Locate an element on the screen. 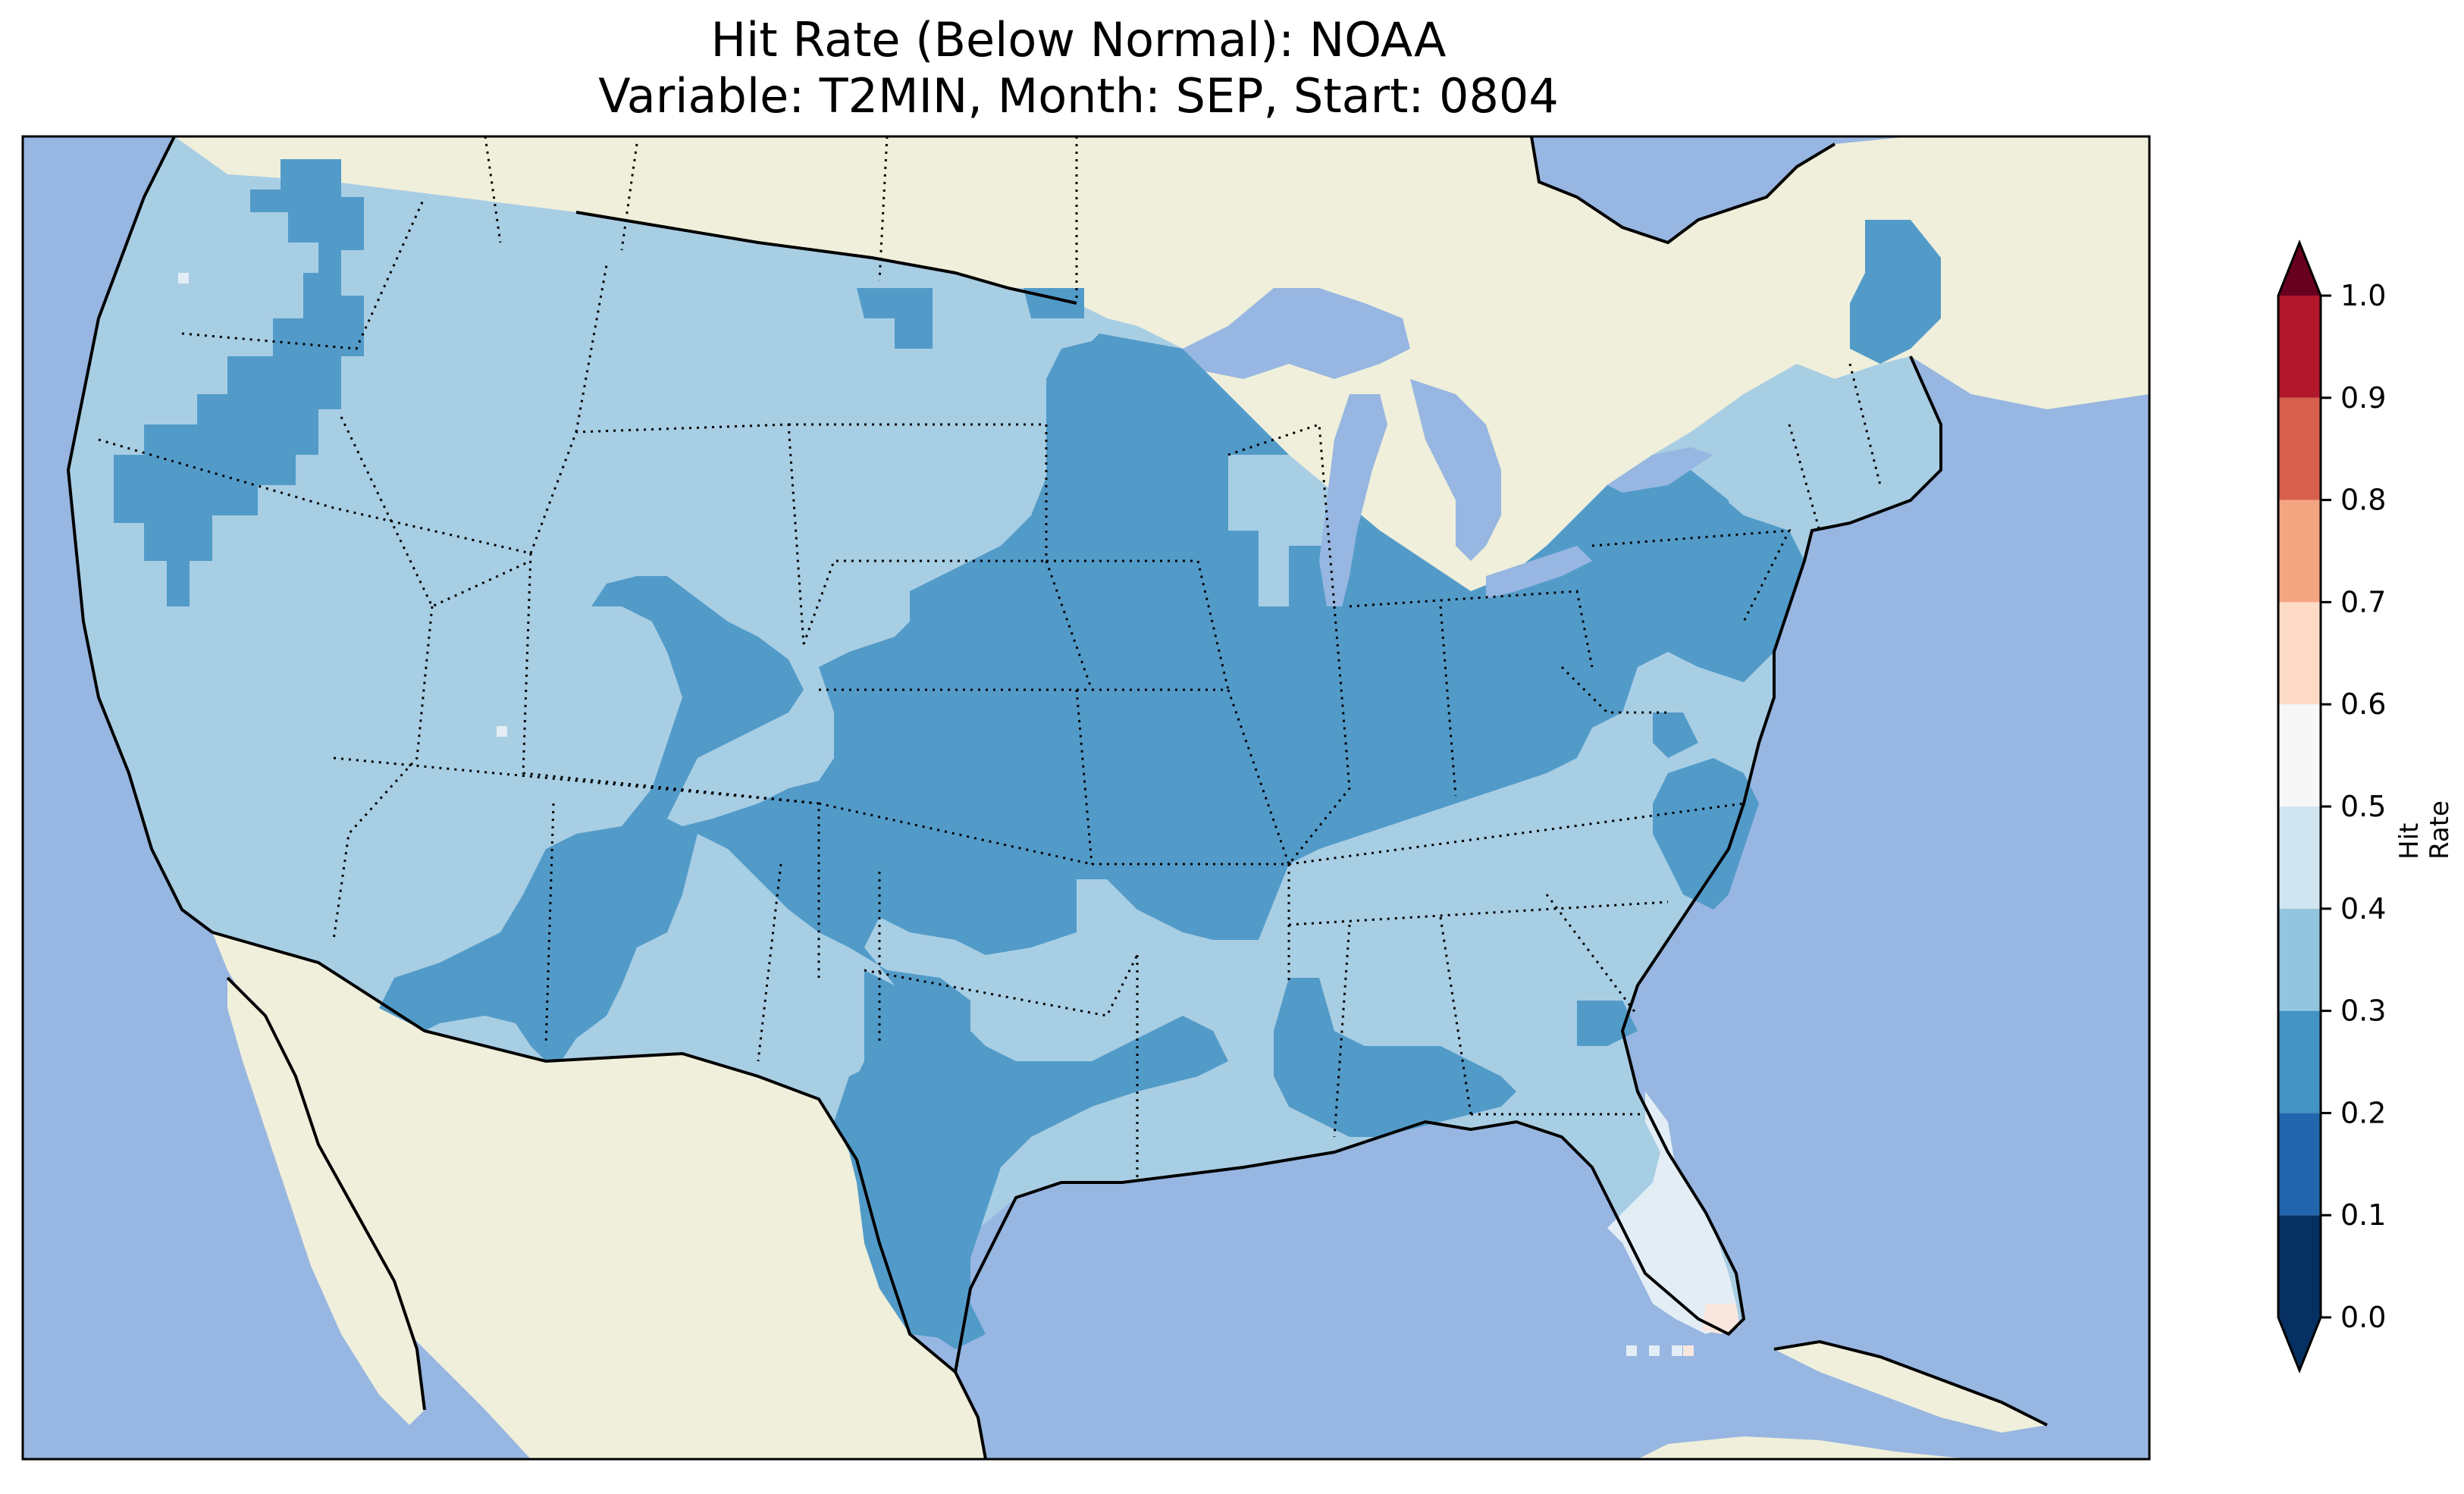 This screenshot has height=1494, width=2464. colorbar-segments is located at coordinates (2300, 806).